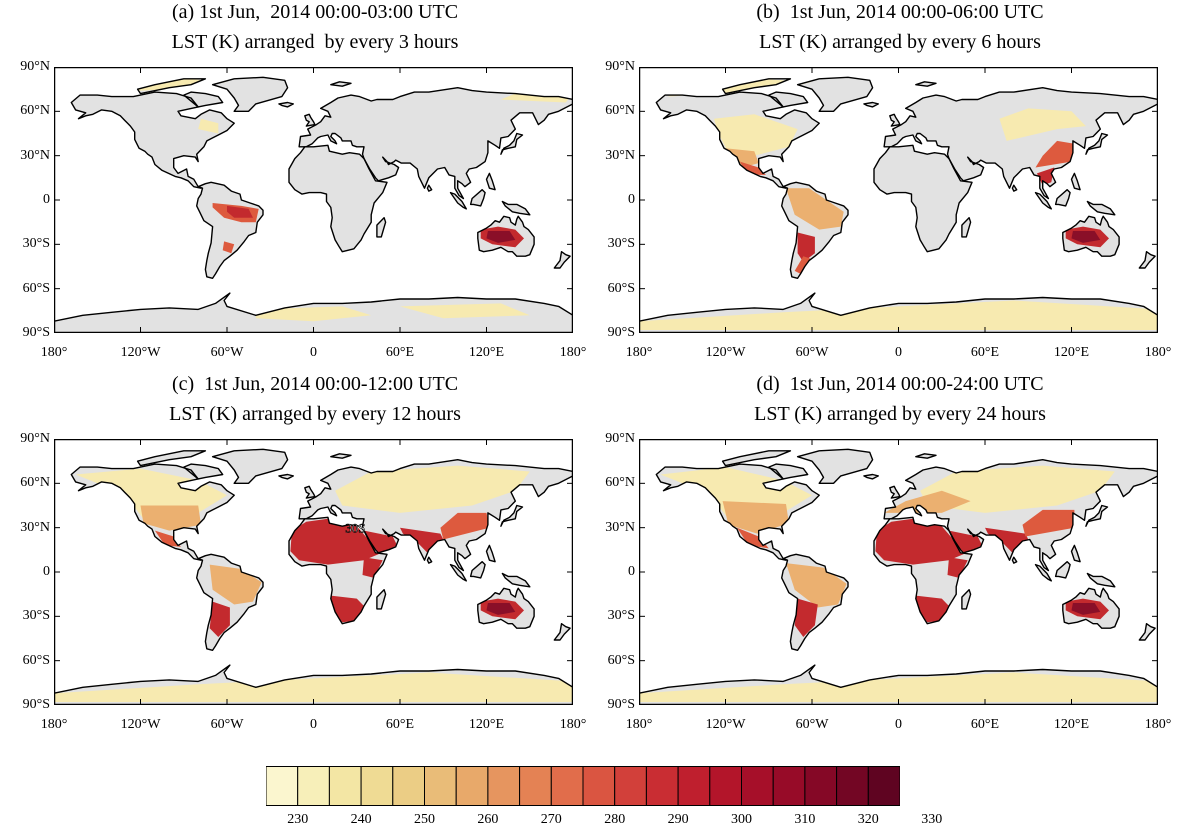  I want to click on landmass-arctic-islands, so click(756, 458).